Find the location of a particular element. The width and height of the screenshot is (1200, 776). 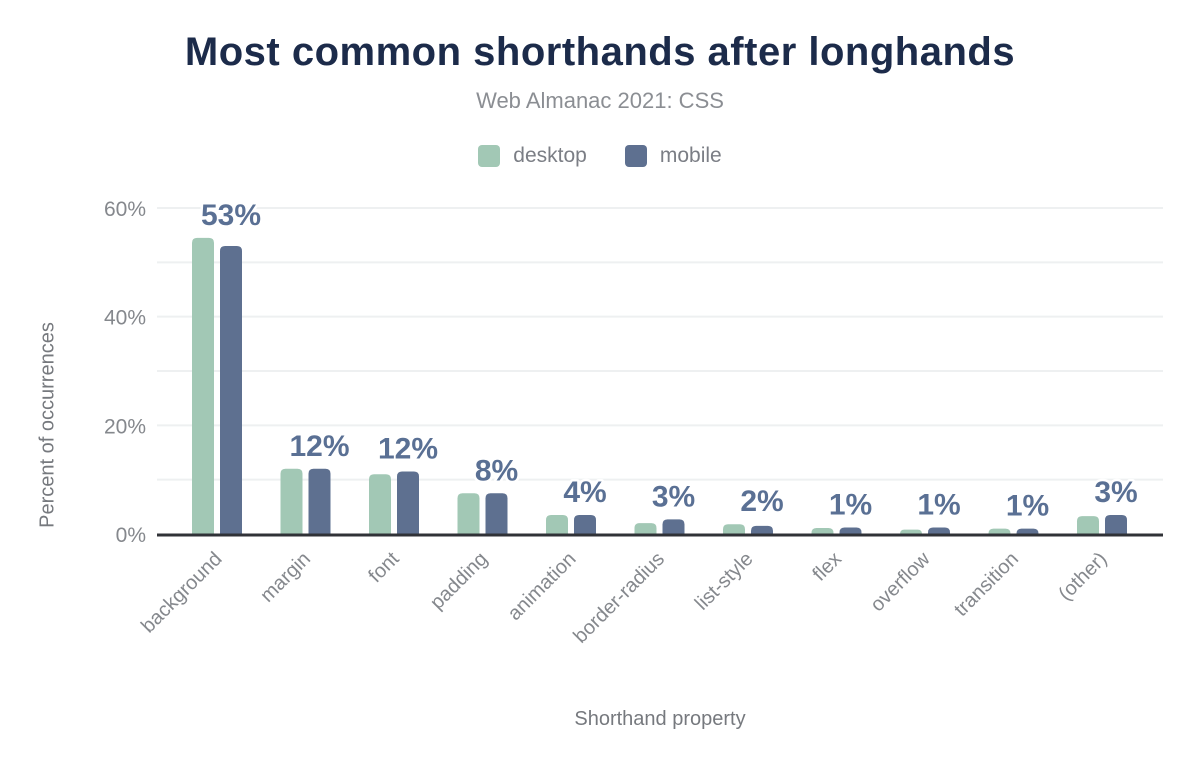

bar-mobile-animation is located at coordinates (585, 524).